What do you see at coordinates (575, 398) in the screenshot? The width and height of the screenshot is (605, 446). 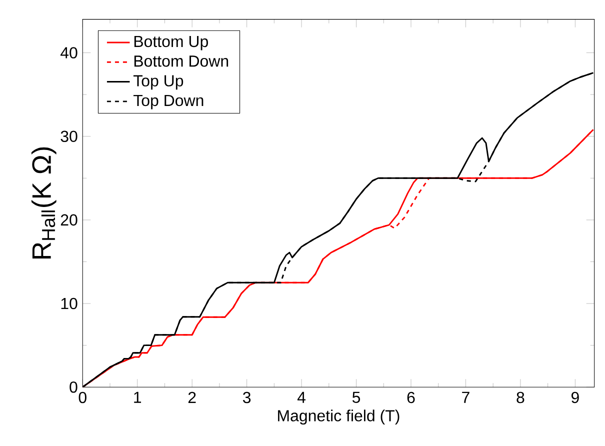 I see `x-tick-label: 9` at bounding box center [575, 398].